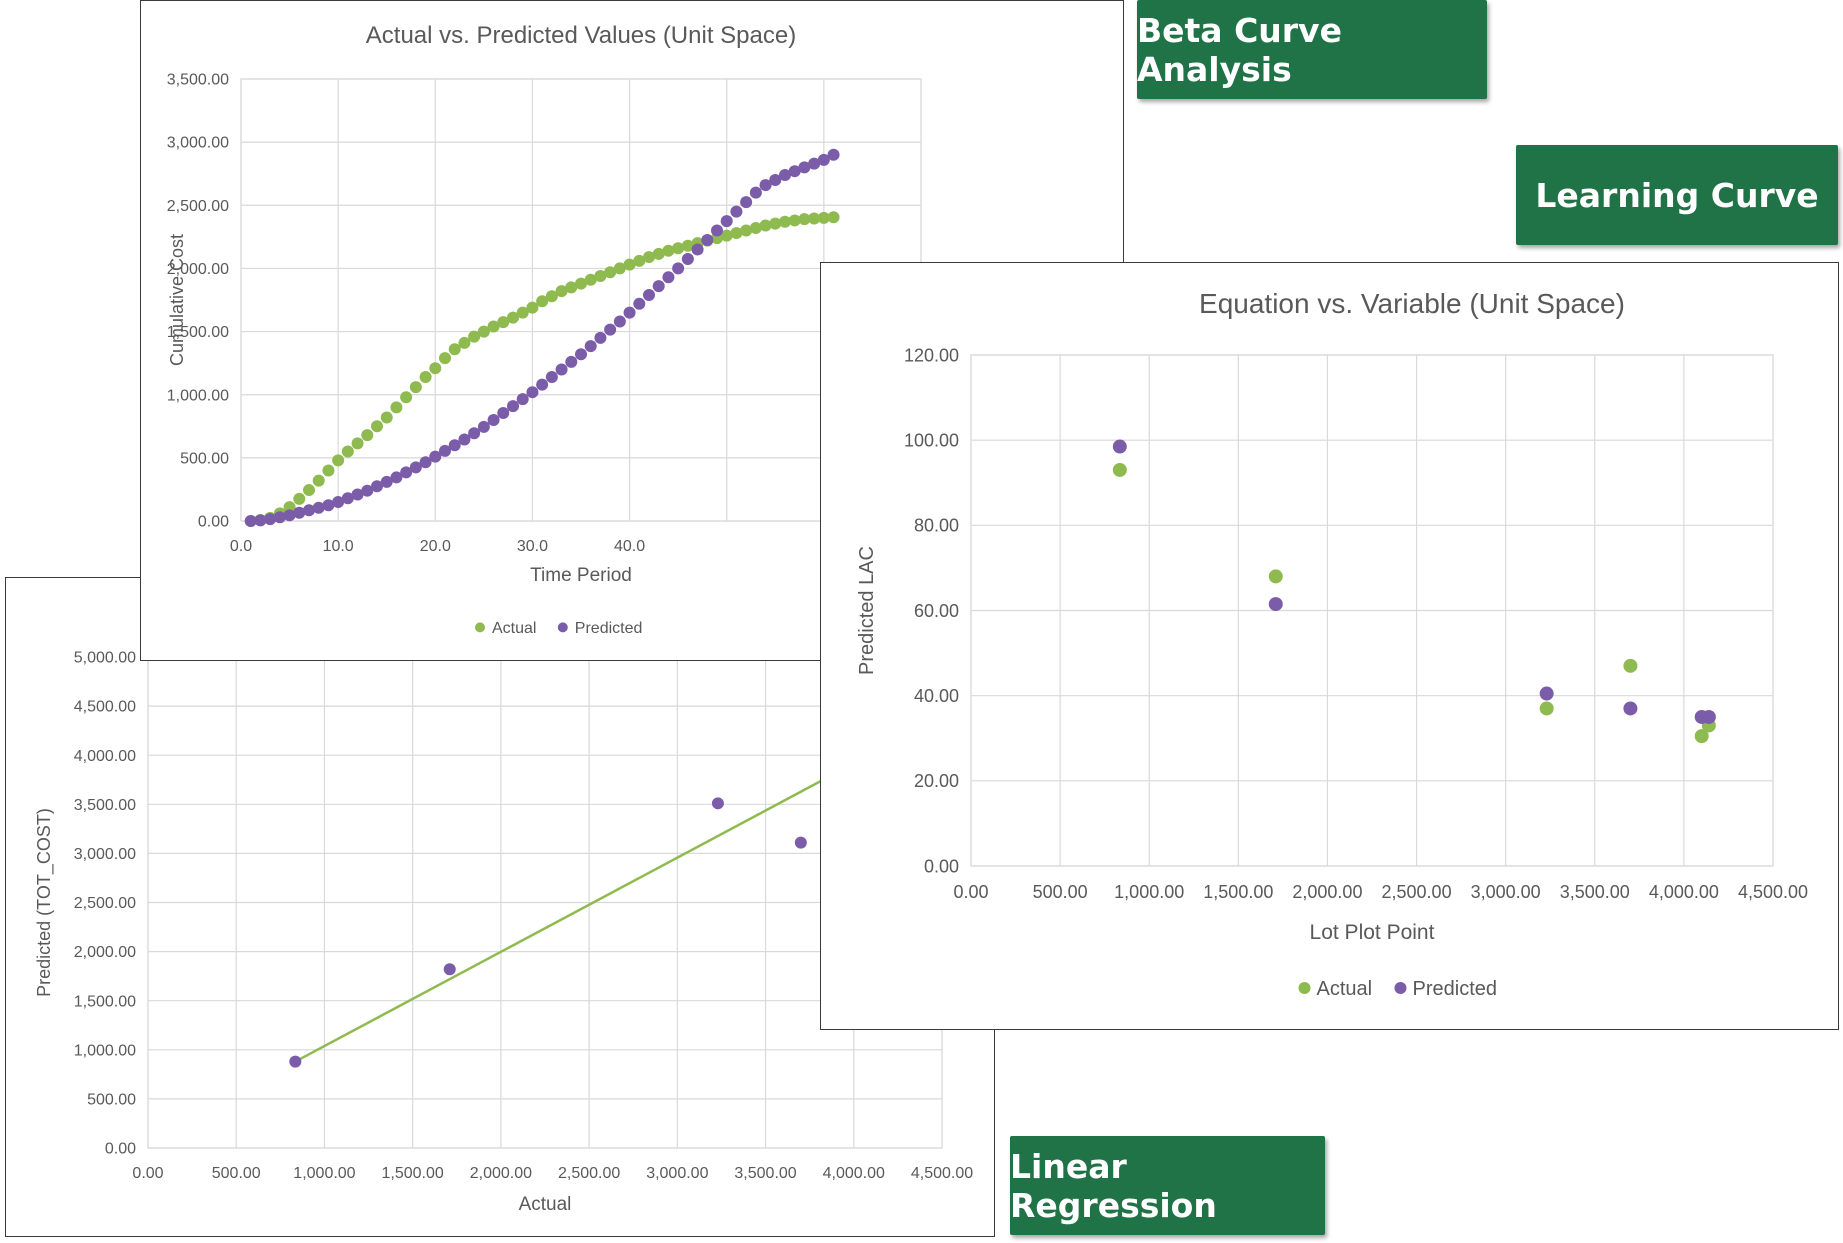 The width and height of the screenshot is (1843, 1243). I want to click on y-tick-label: 120.00, so click(931, 355).